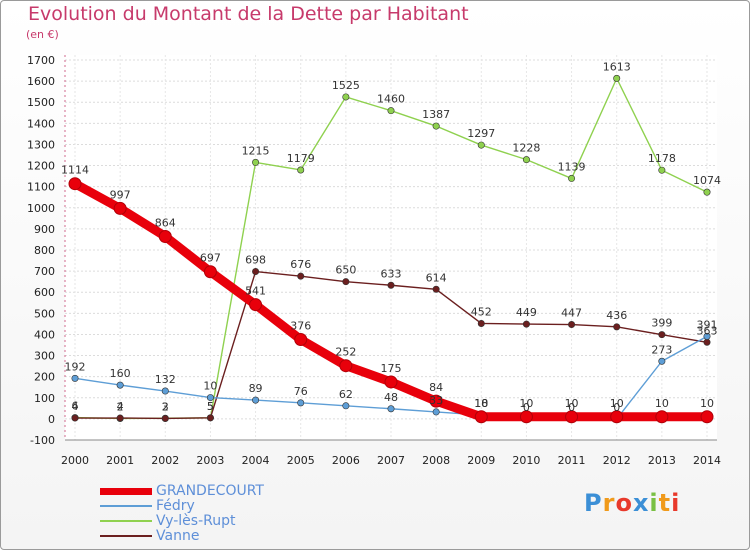 This screenshot has height=550, width=750. What do you see at coordinates (210, 258) in the screenshot?
I see `data-label-grandecourt: 697` at bounding box center [210, 258].